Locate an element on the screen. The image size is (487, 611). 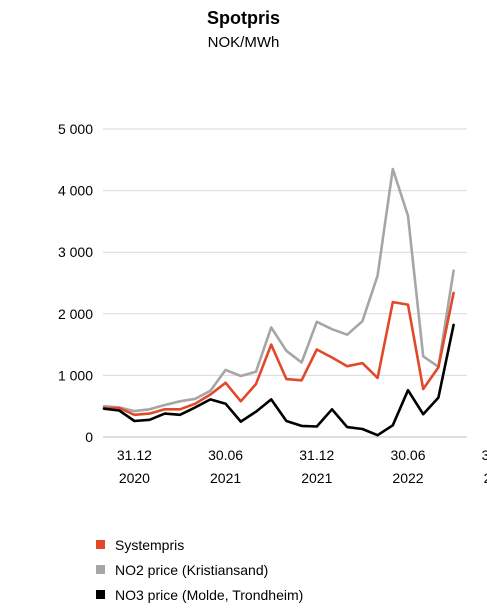
series-line-no3-price-molde-trondheim is located at coordinates (278, 380).